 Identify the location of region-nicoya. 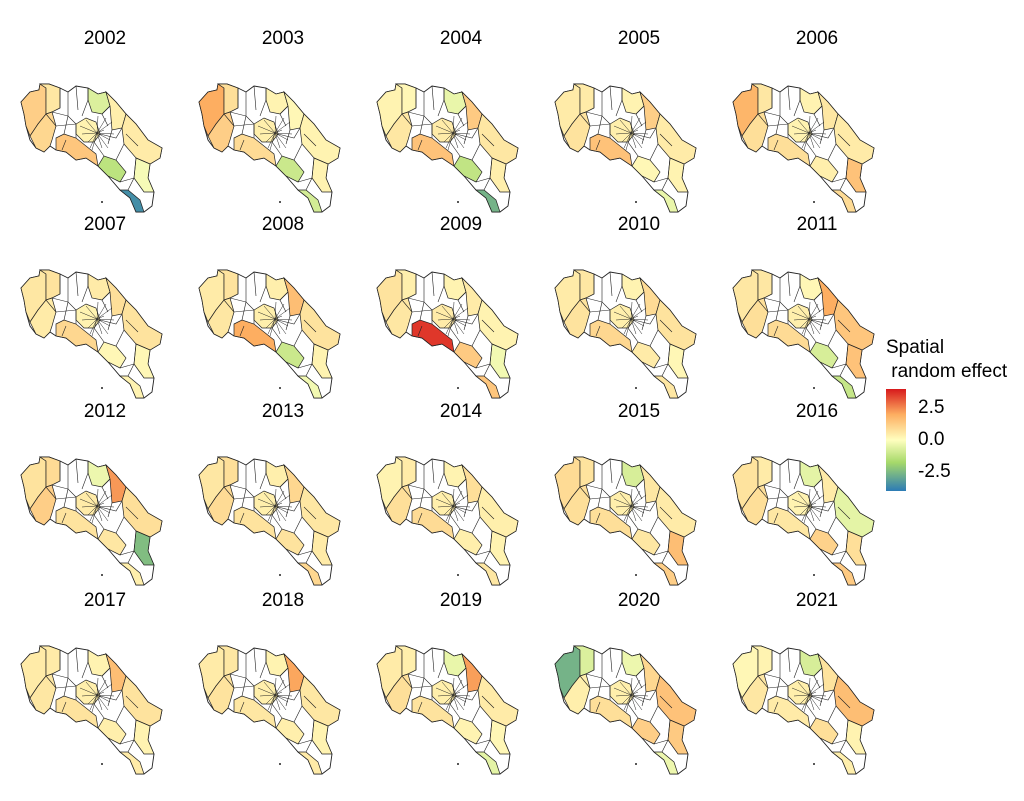
(577, 694).